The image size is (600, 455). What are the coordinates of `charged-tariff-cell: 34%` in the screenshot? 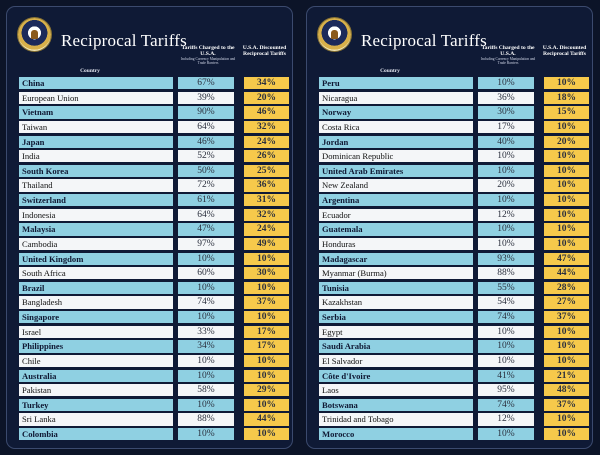 It's located at (206, 346).